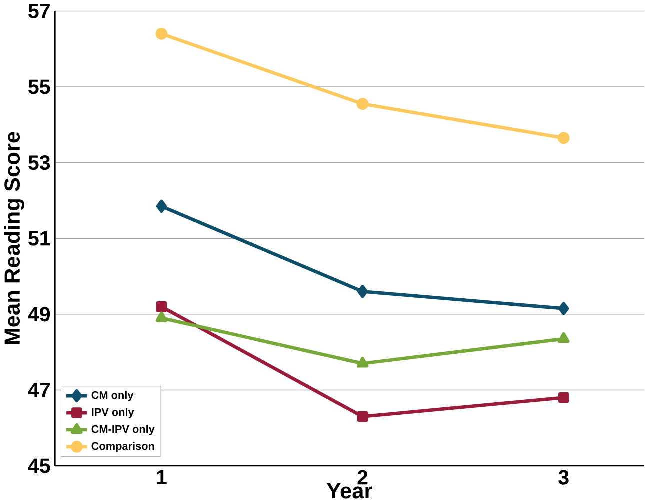 The image size is (645, 503). What do you see at coordinates (123, 430) in the screenshot?
I see `legend-label: CM-IPV only` at bounding box center [123, 430].